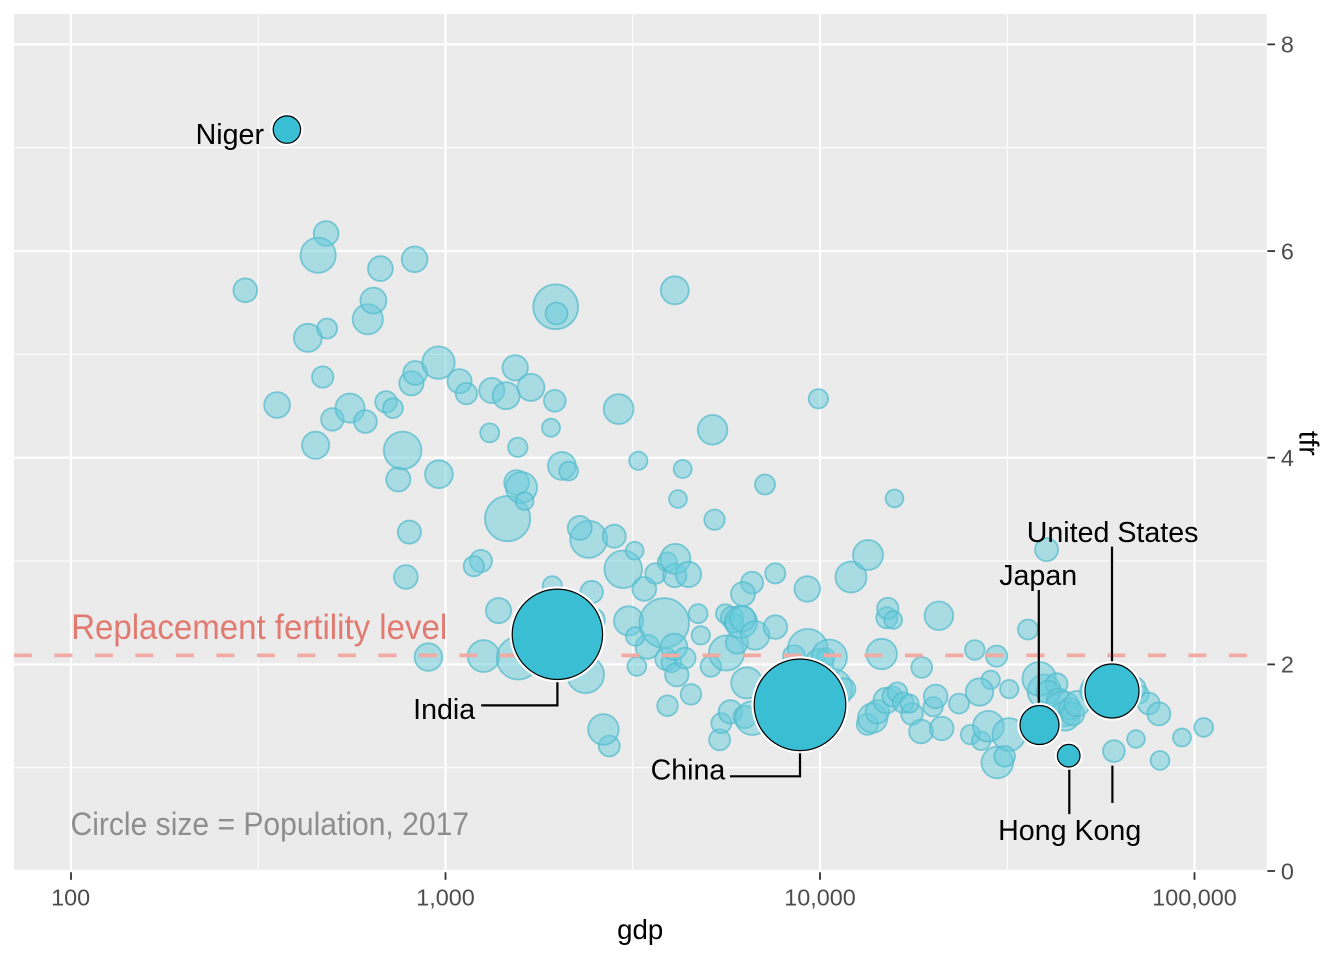 The height and width of the screenshot is (965, 1344). I want to click on svg-text: 2, so click(1287, 665).